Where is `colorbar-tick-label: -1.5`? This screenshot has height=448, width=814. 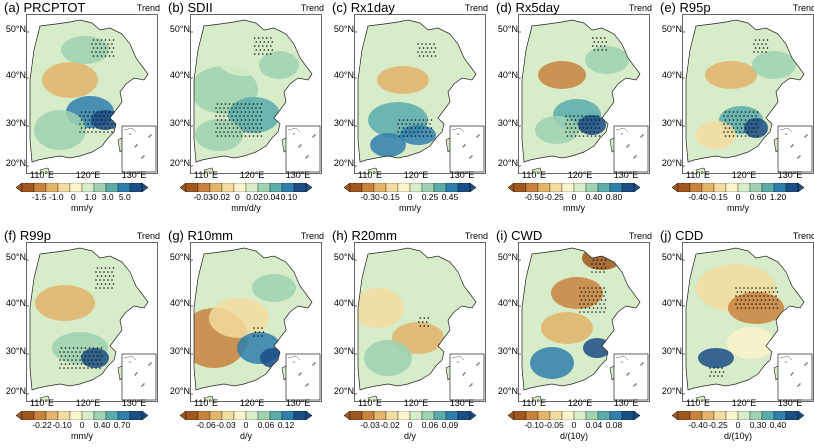
colorbar-tick-label: -1.5 is located at coordinates (39, 197).